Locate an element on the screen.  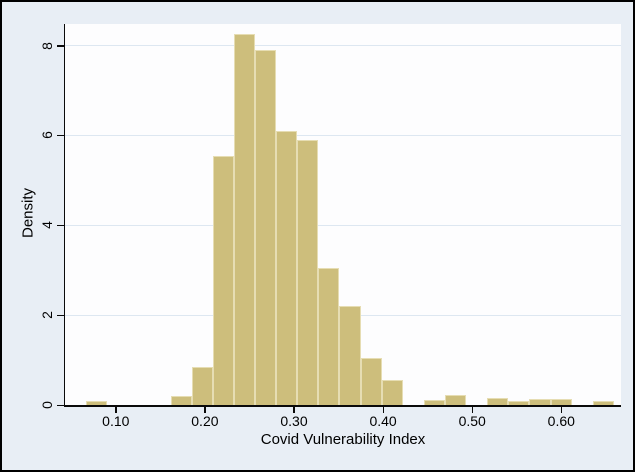
x-tick-label: 0.50 is located at coordinates (472, 421).